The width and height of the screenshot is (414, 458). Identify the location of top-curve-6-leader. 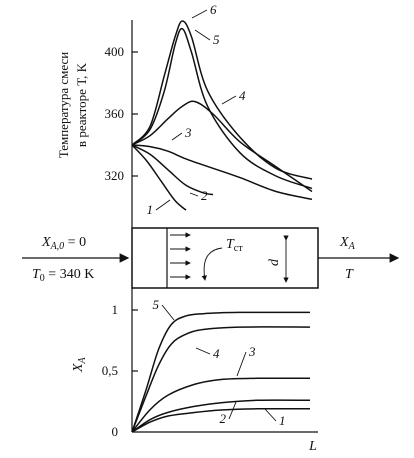
(199, 14).